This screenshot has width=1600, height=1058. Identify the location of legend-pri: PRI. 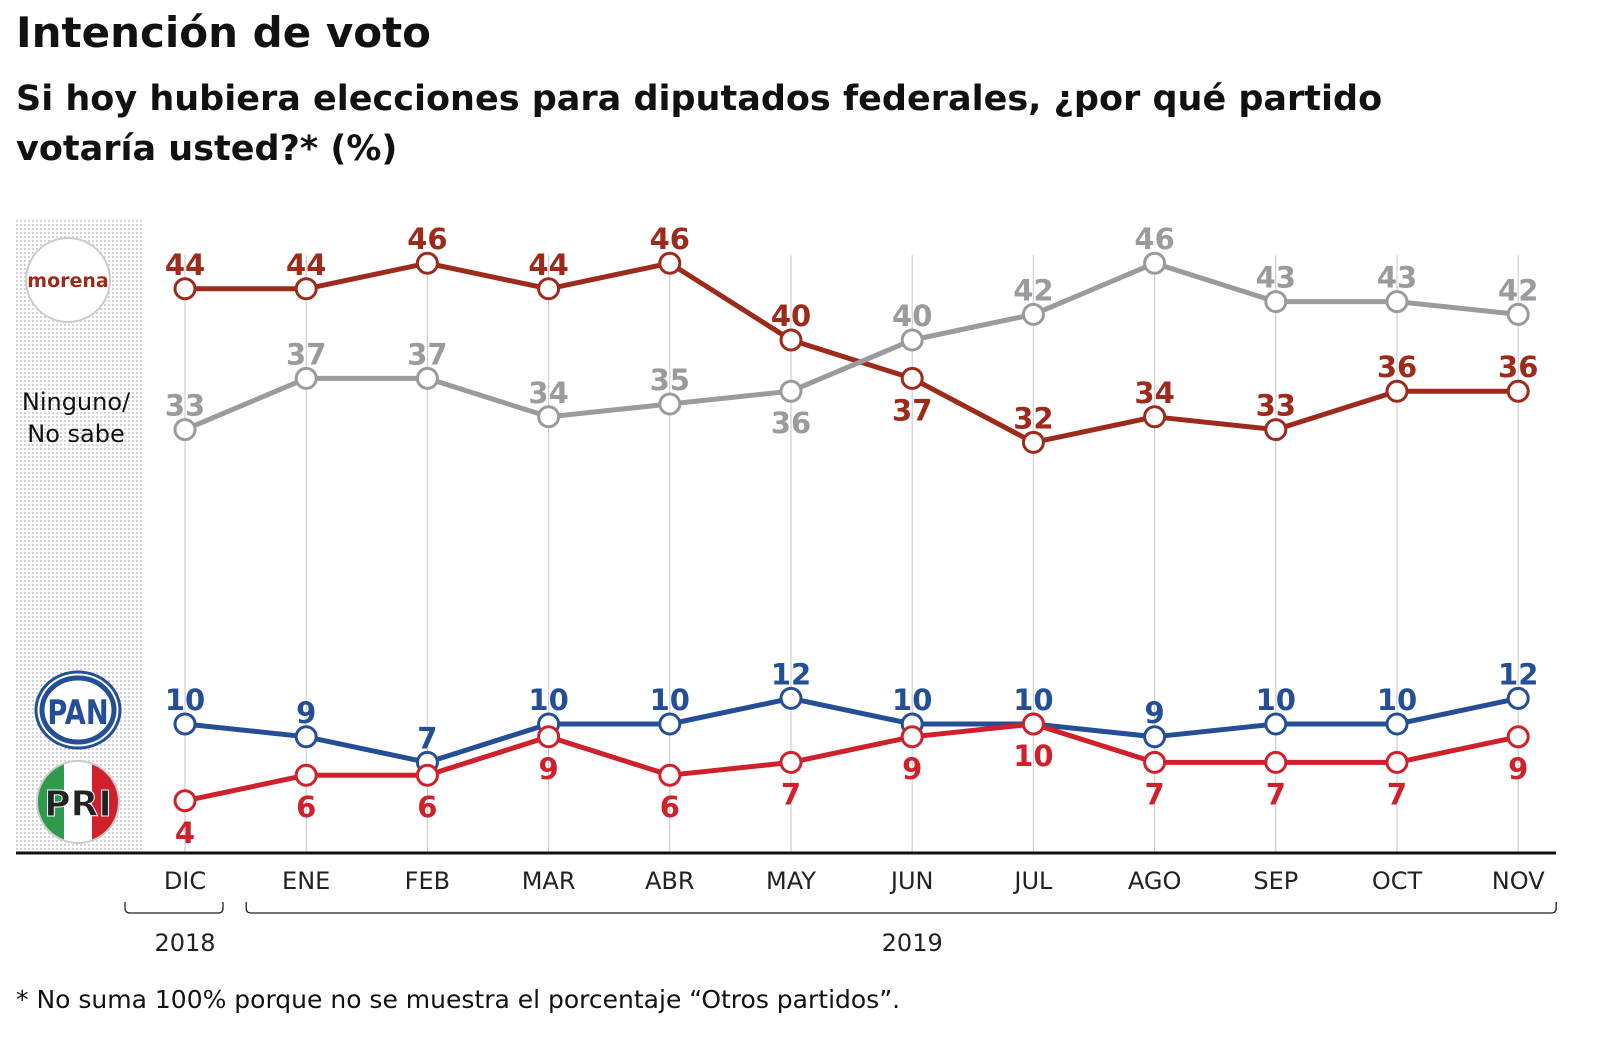
(78, 804).